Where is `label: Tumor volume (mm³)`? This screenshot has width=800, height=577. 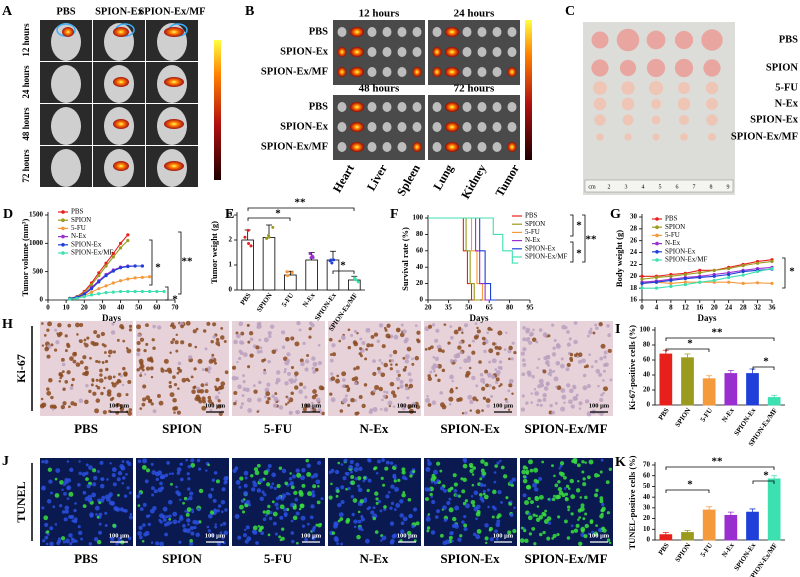 label: Tumor volume (mm³) is located at coordinates (25, 258).